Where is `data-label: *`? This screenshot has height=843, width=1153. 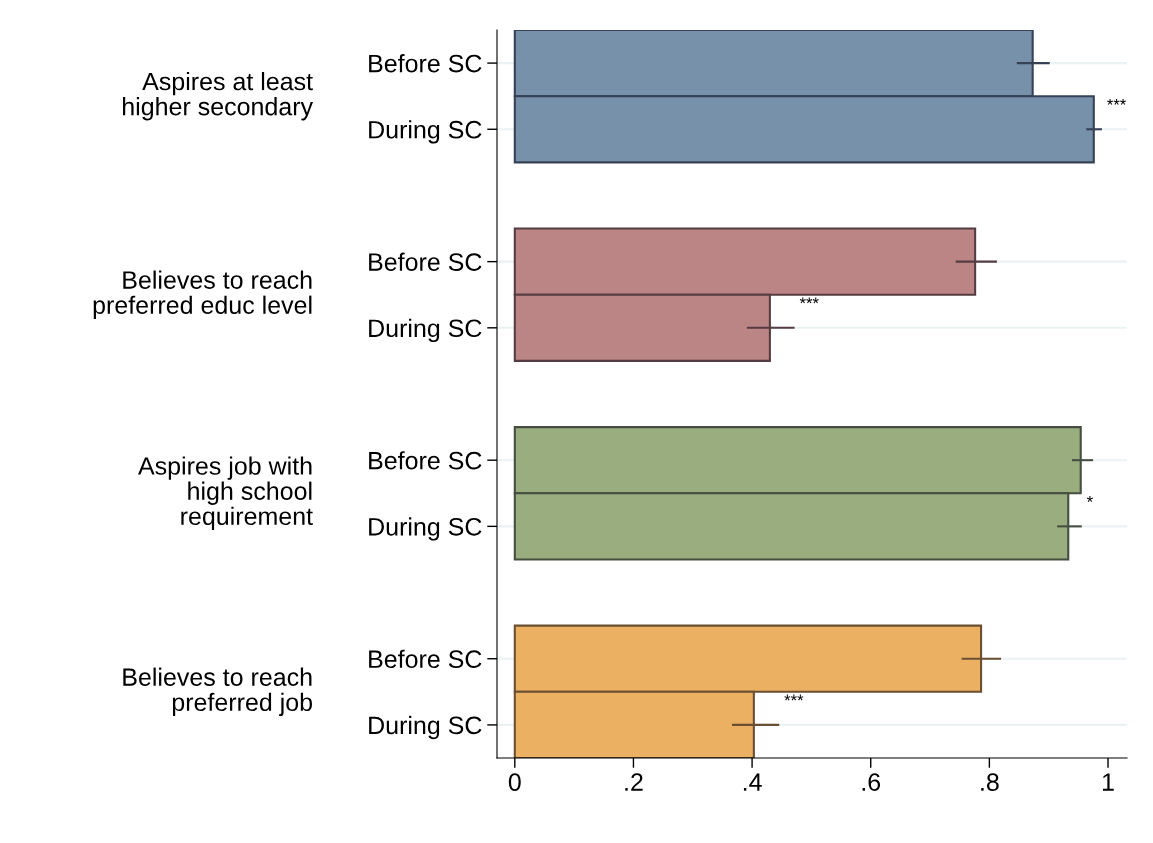
data-label: * is located at coordinates (1089, 499).